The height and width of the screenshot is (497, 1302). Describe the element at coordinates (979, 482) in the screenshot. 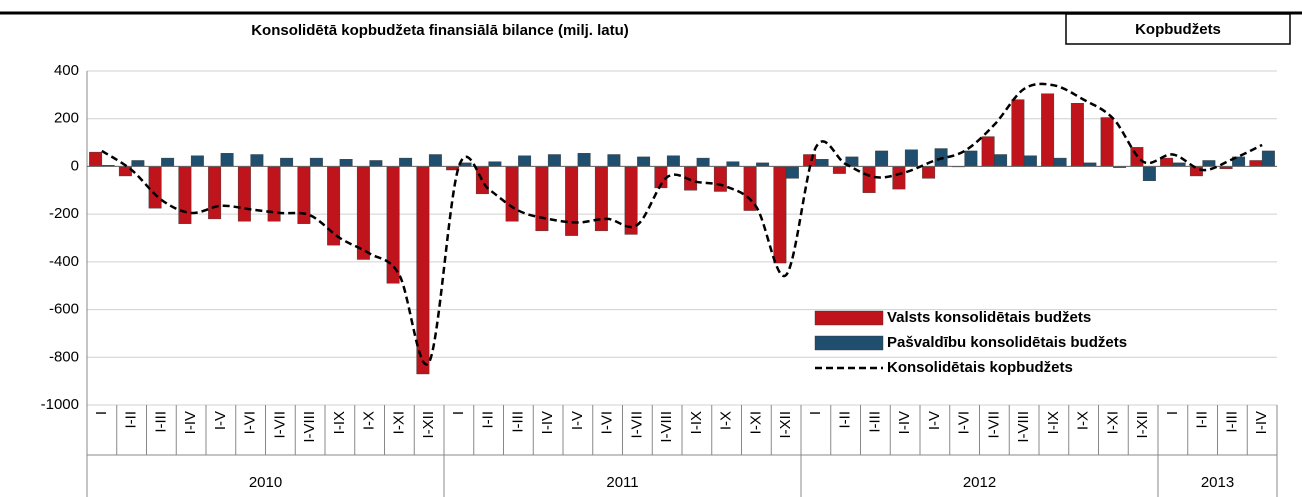

I see `year-label: 2012` at that location.